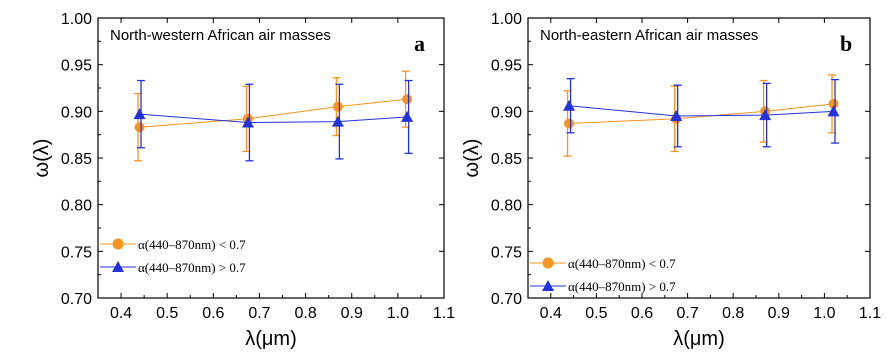  Describe the element at coordinates (649, 35) in the screenshot. I see `panel-annotation: North-eastern African air masses` at that location.